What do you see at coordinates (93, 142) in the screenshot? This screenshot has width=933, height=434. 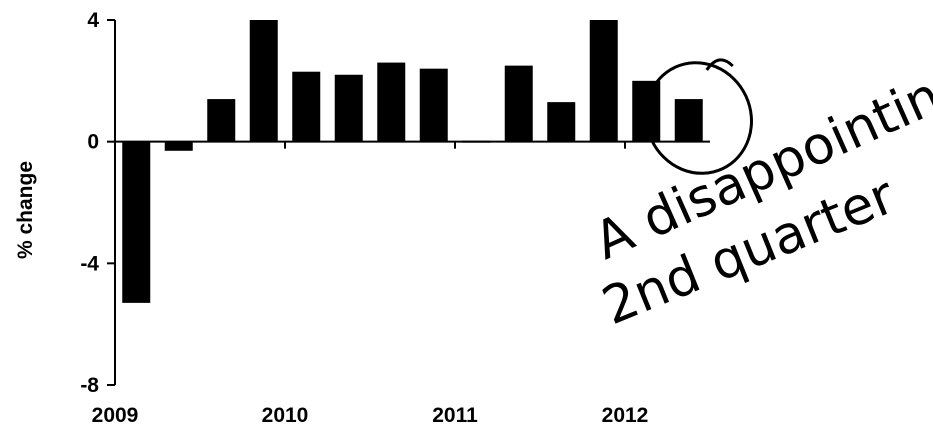 I see `y-tick-label: 0` at bounding box center [93, 142].